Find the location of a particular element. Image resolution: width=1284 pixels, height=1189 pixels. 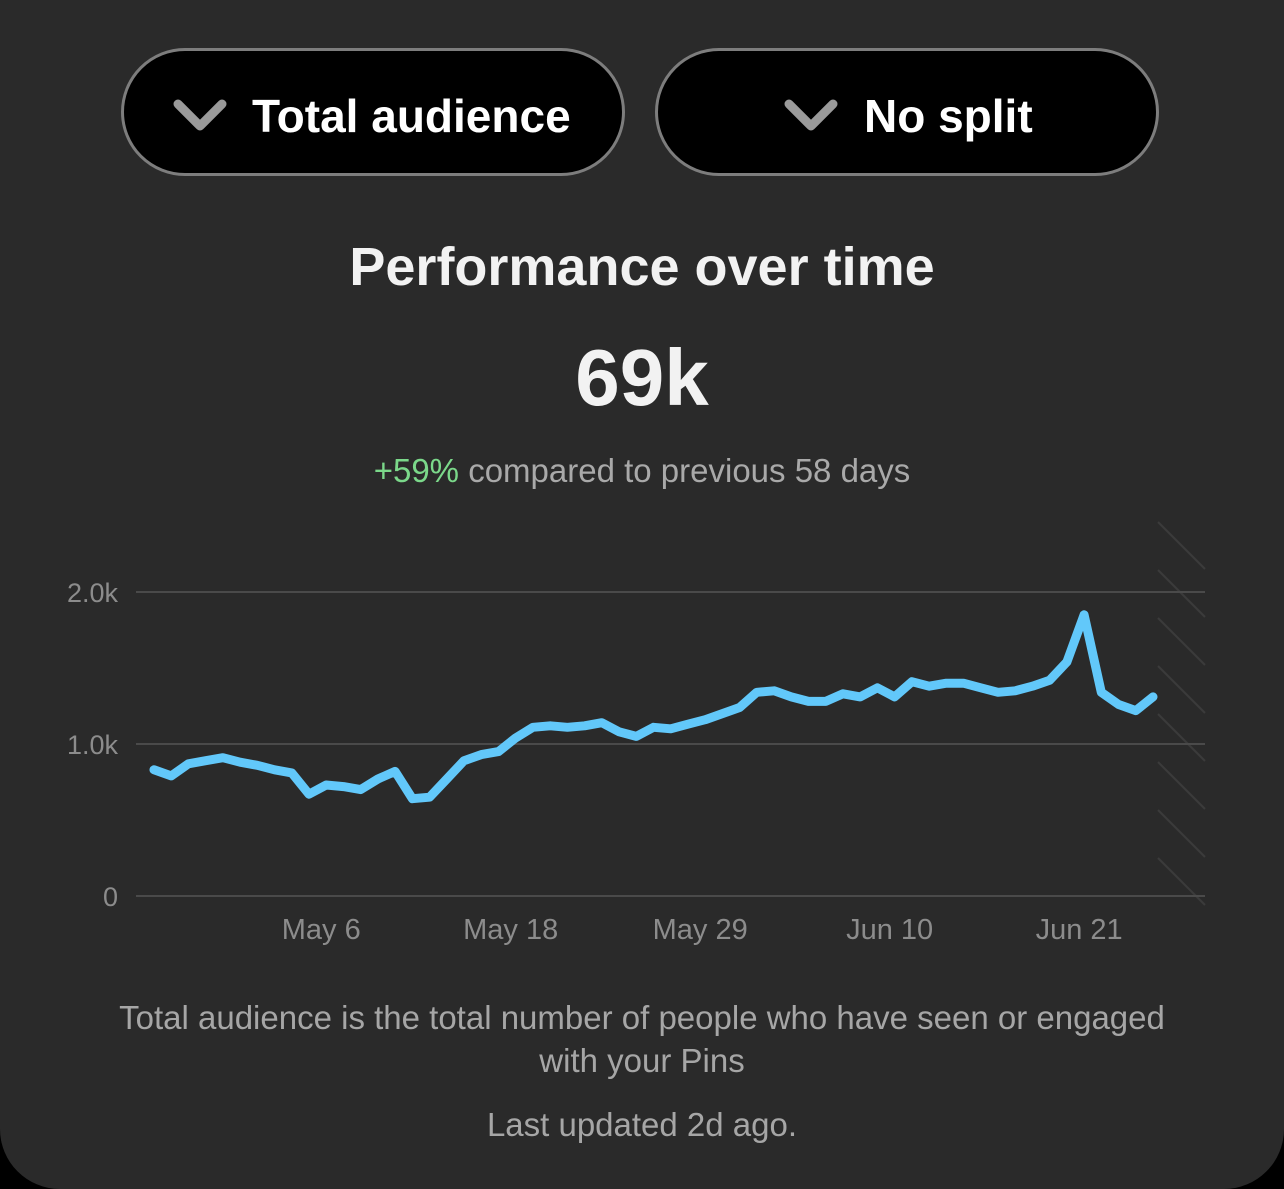

section-title: Performance over time is located at coordinates (642, 267).